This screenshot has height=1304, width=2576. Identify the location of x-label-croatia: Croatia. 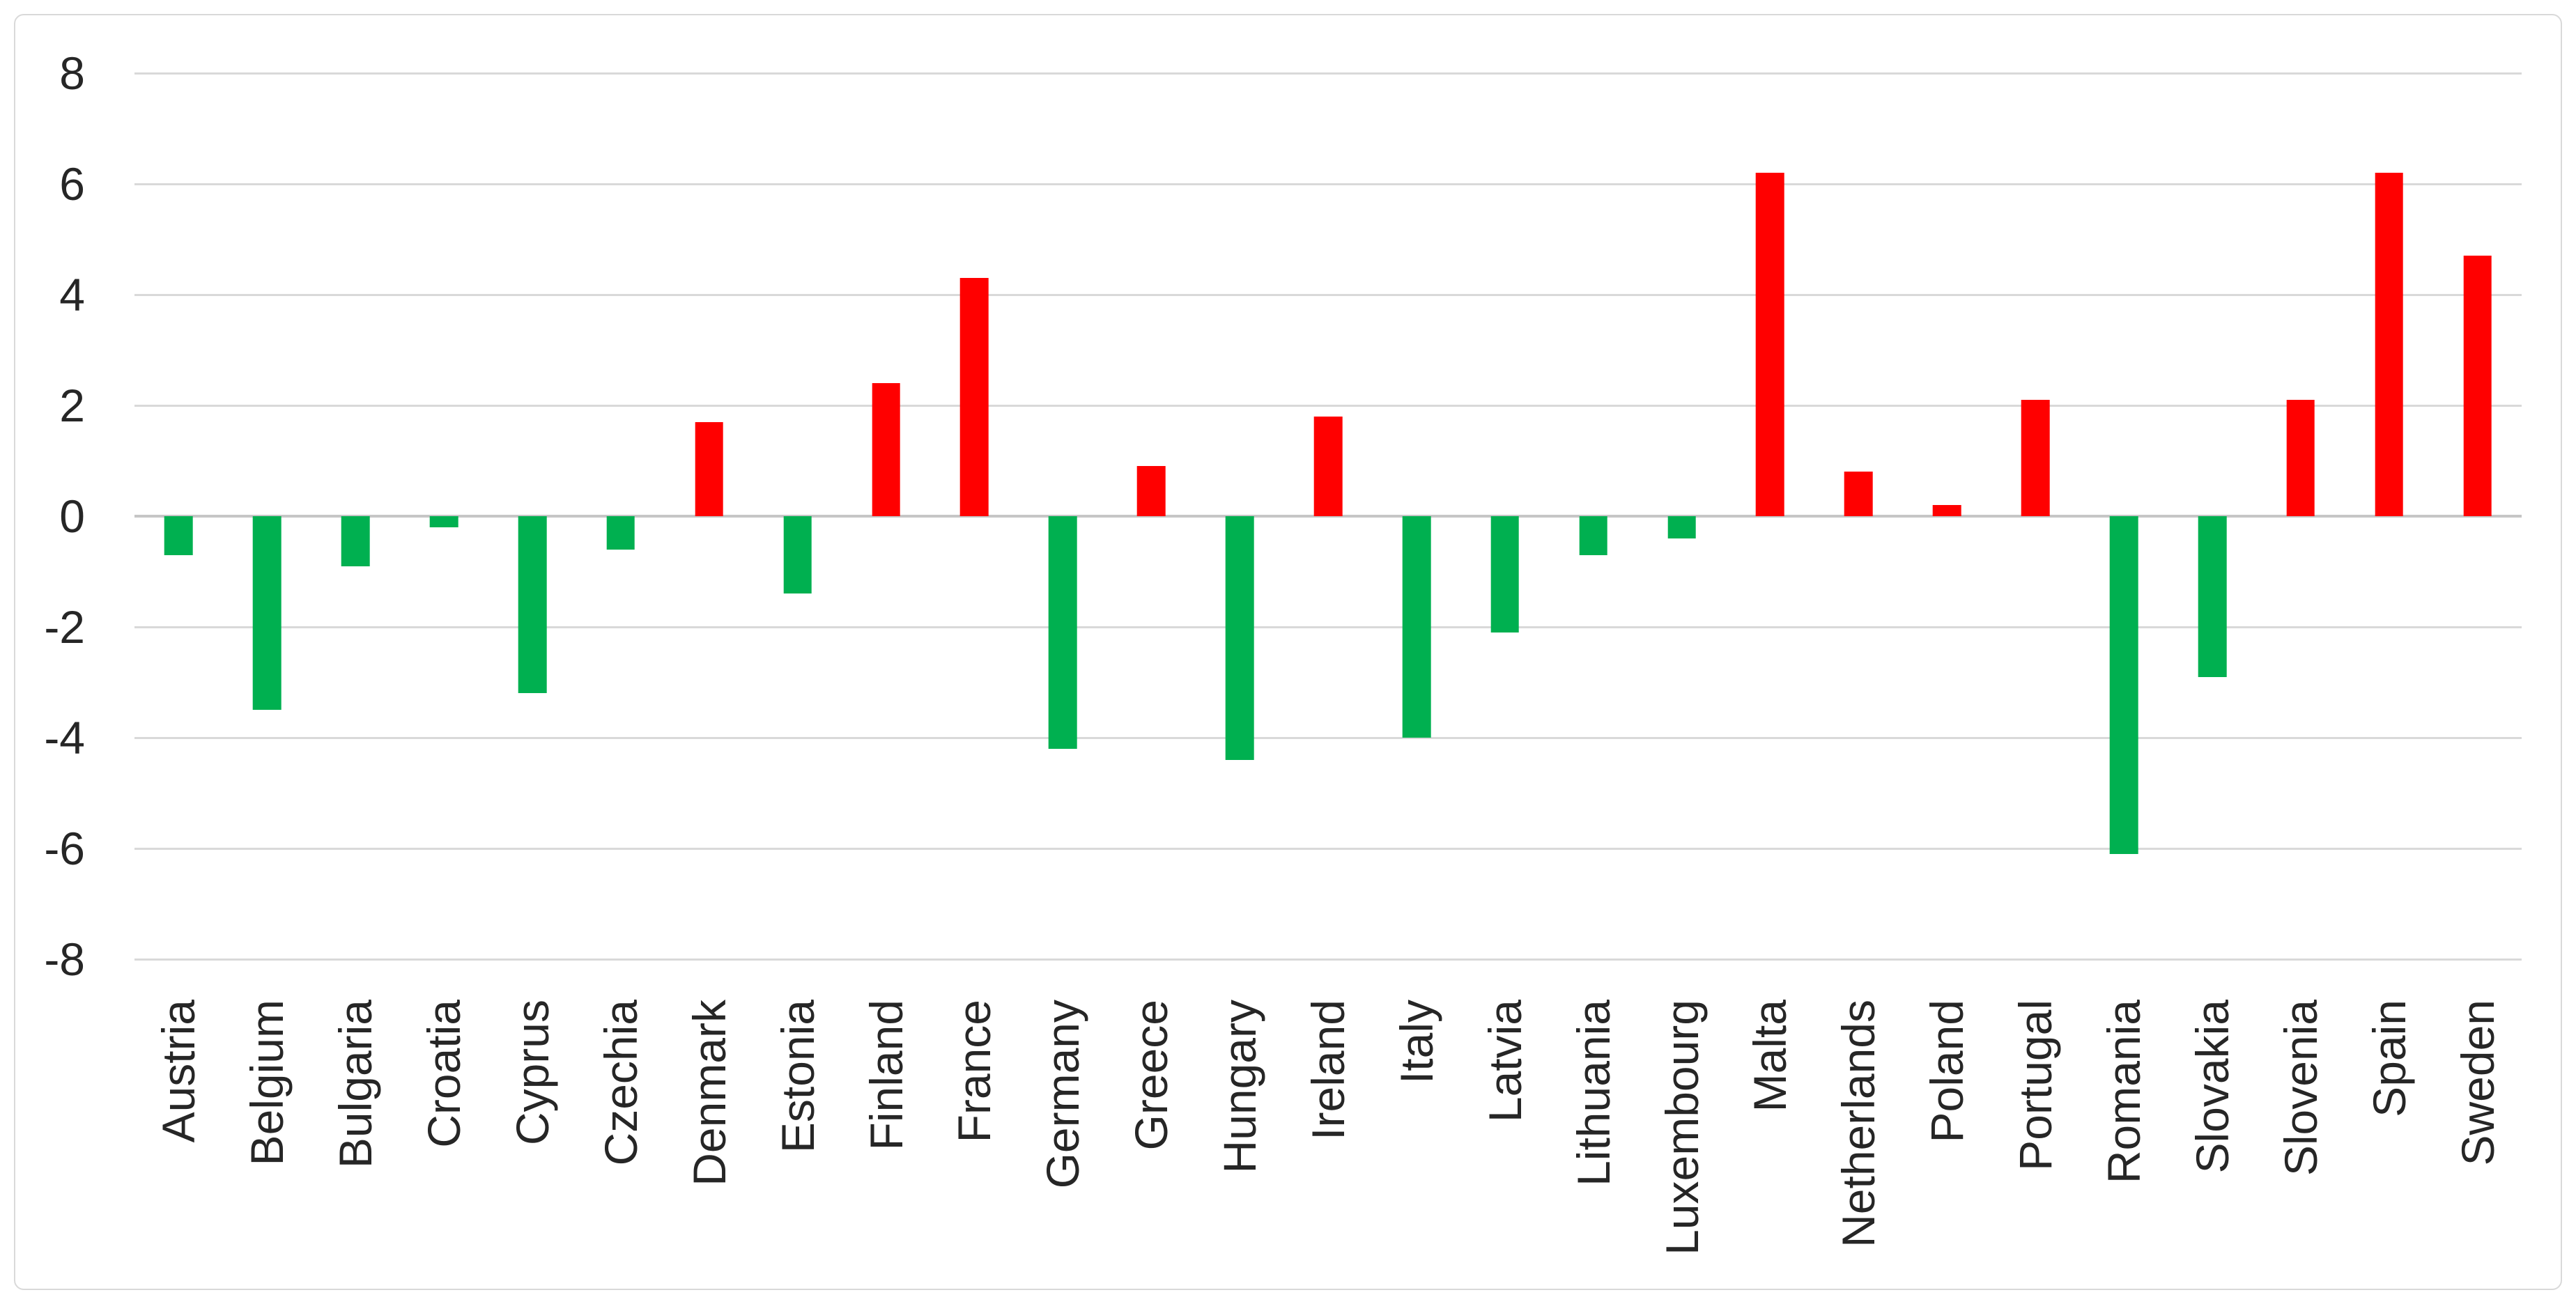
(444, 1074).